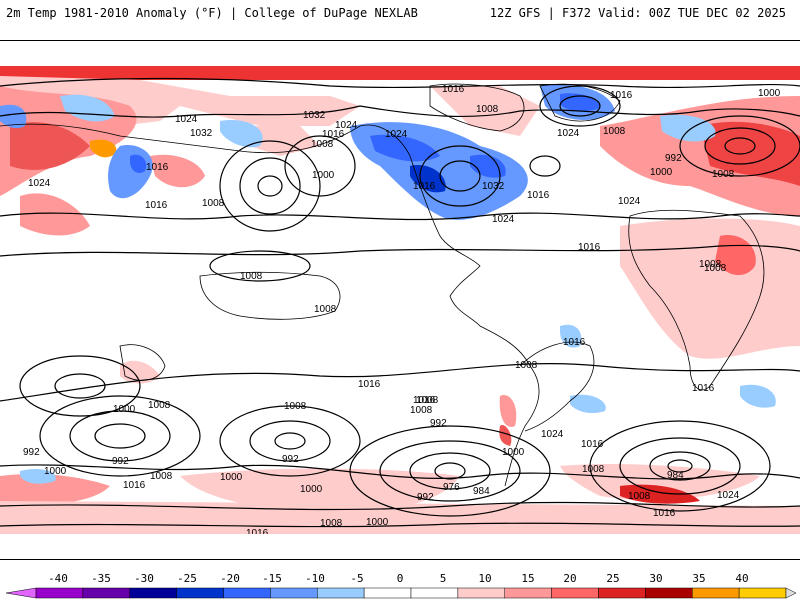 Image resolution: width=800 pixels, height=600 pixels. What do you see at coordinates (357, 578) in the screenshot?
I see `colorbar-tick-label: -5` at bounding box center [357, 578].